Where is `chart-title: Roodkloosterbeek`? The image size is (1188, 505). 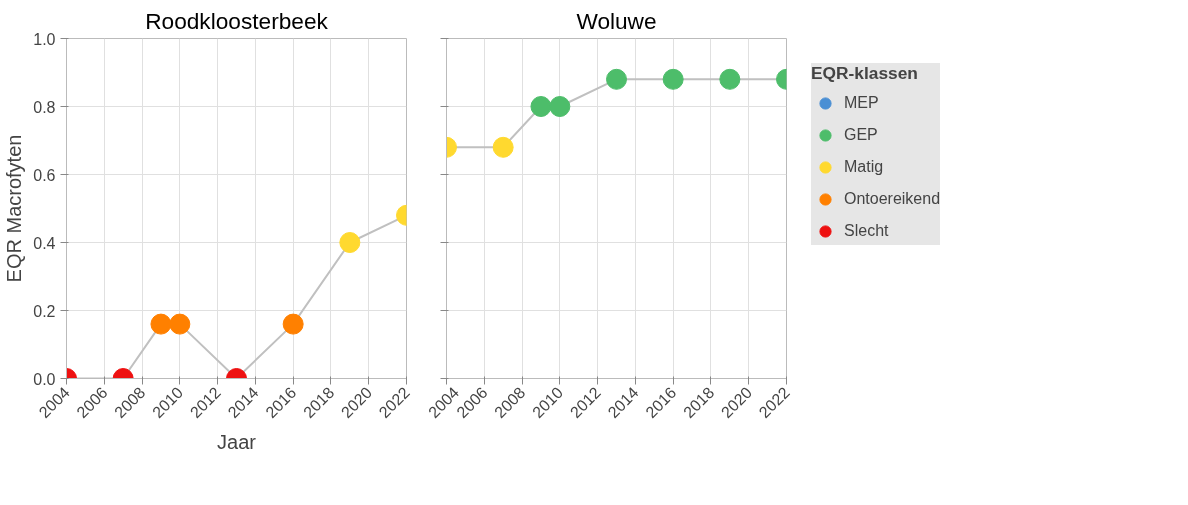
chart-title: Roodkloosterbeek is located at coordinates (237, 20).